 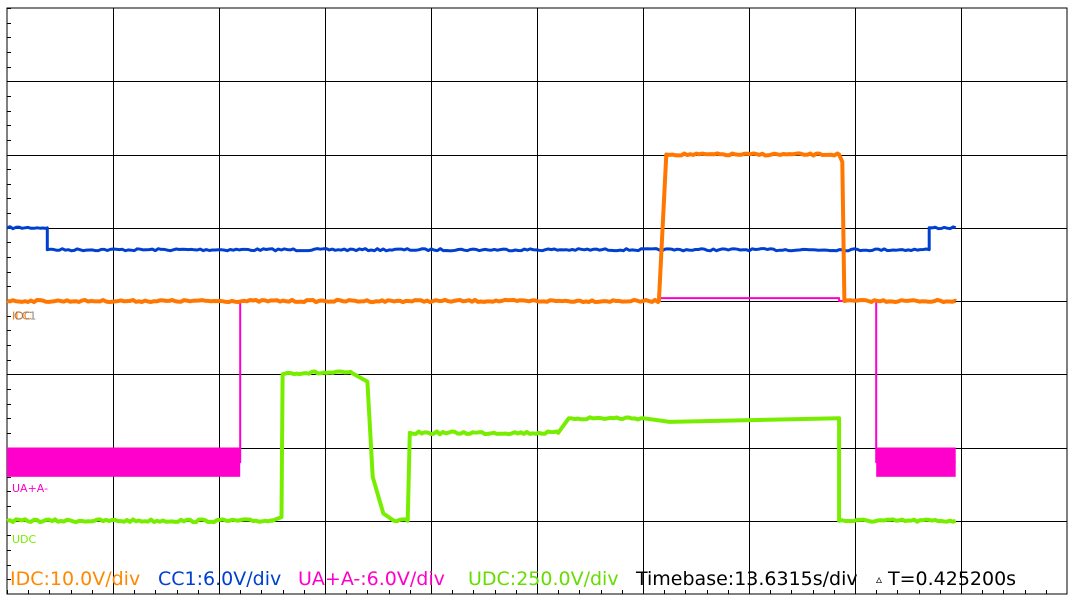 I want to click on delta-t-icon: ▵, so click(x=879, y=579).